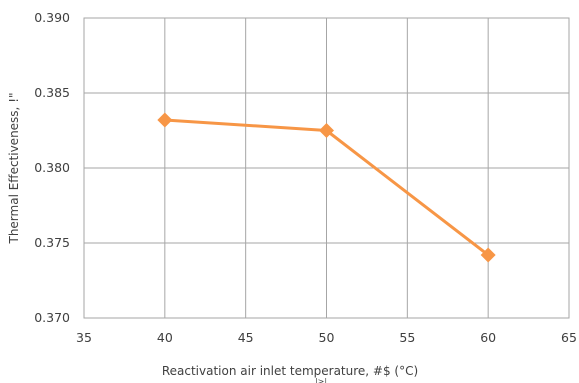  What do you see at coordinates (569, 337) in the screenshot?
I see `x-tick-label: 65` at bounding box center [569, 337].